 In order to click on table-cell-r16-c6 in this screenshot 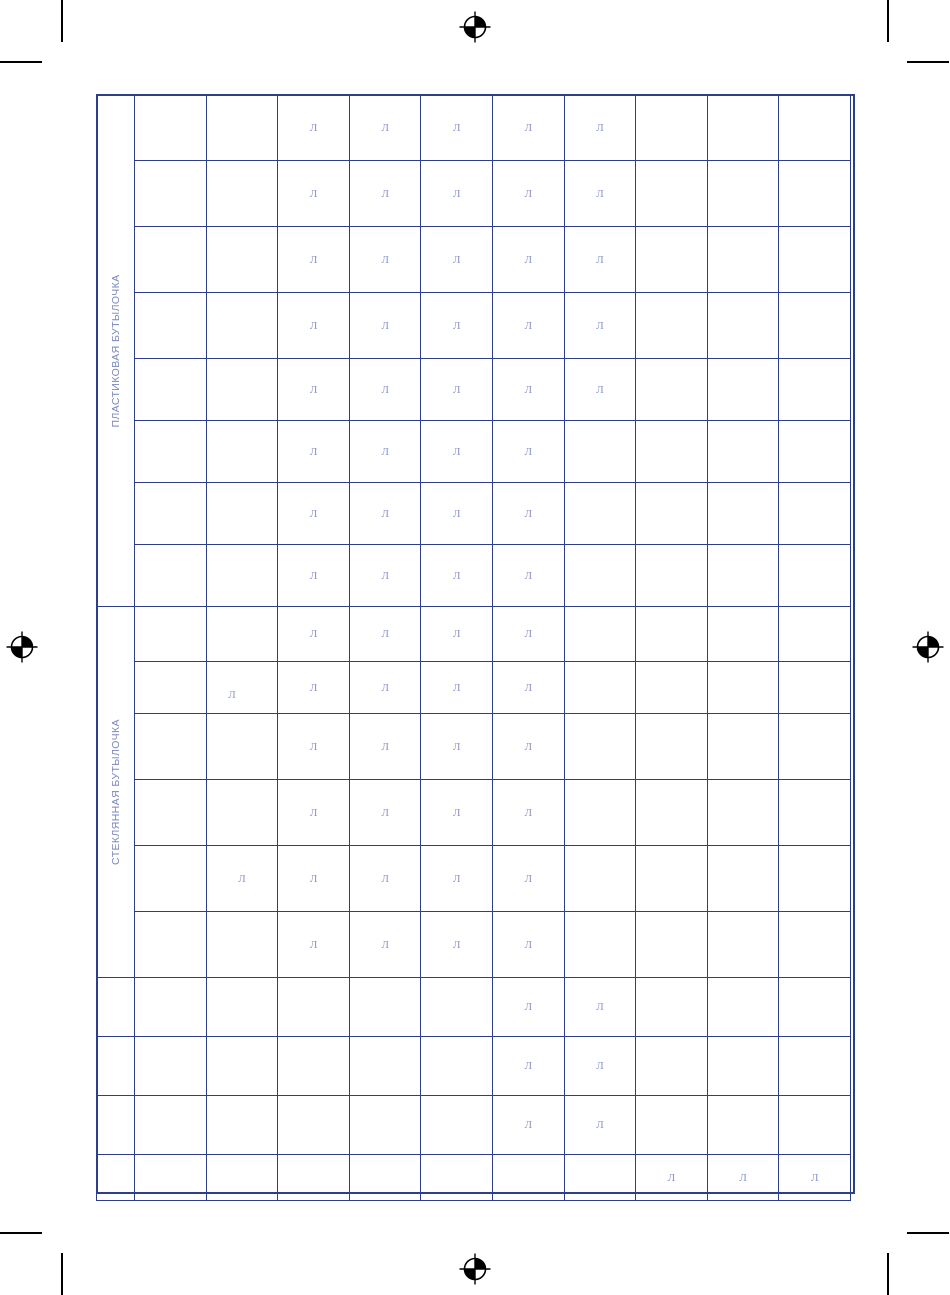, I will do `click(457, 1066)`.